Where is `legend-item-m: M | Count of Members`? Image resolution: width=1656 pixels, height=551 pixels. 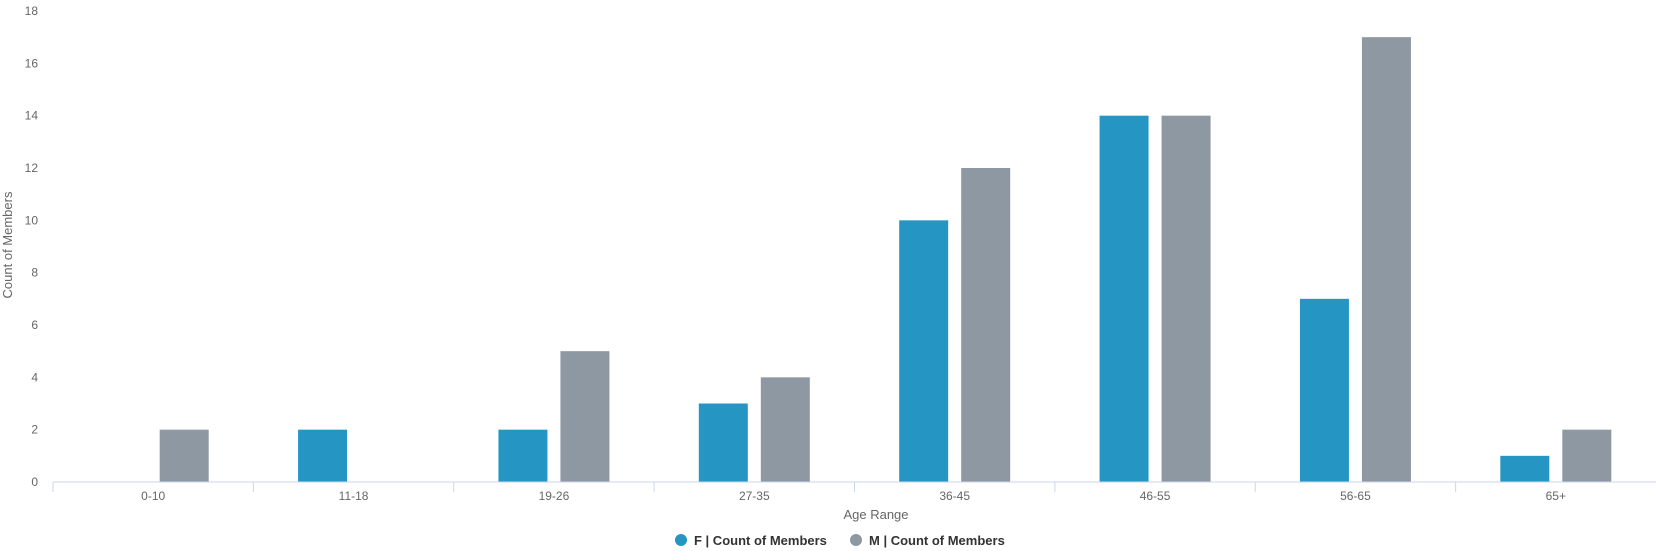 legend-item-m: M | Count of Members is located at coordinates (927, 540).